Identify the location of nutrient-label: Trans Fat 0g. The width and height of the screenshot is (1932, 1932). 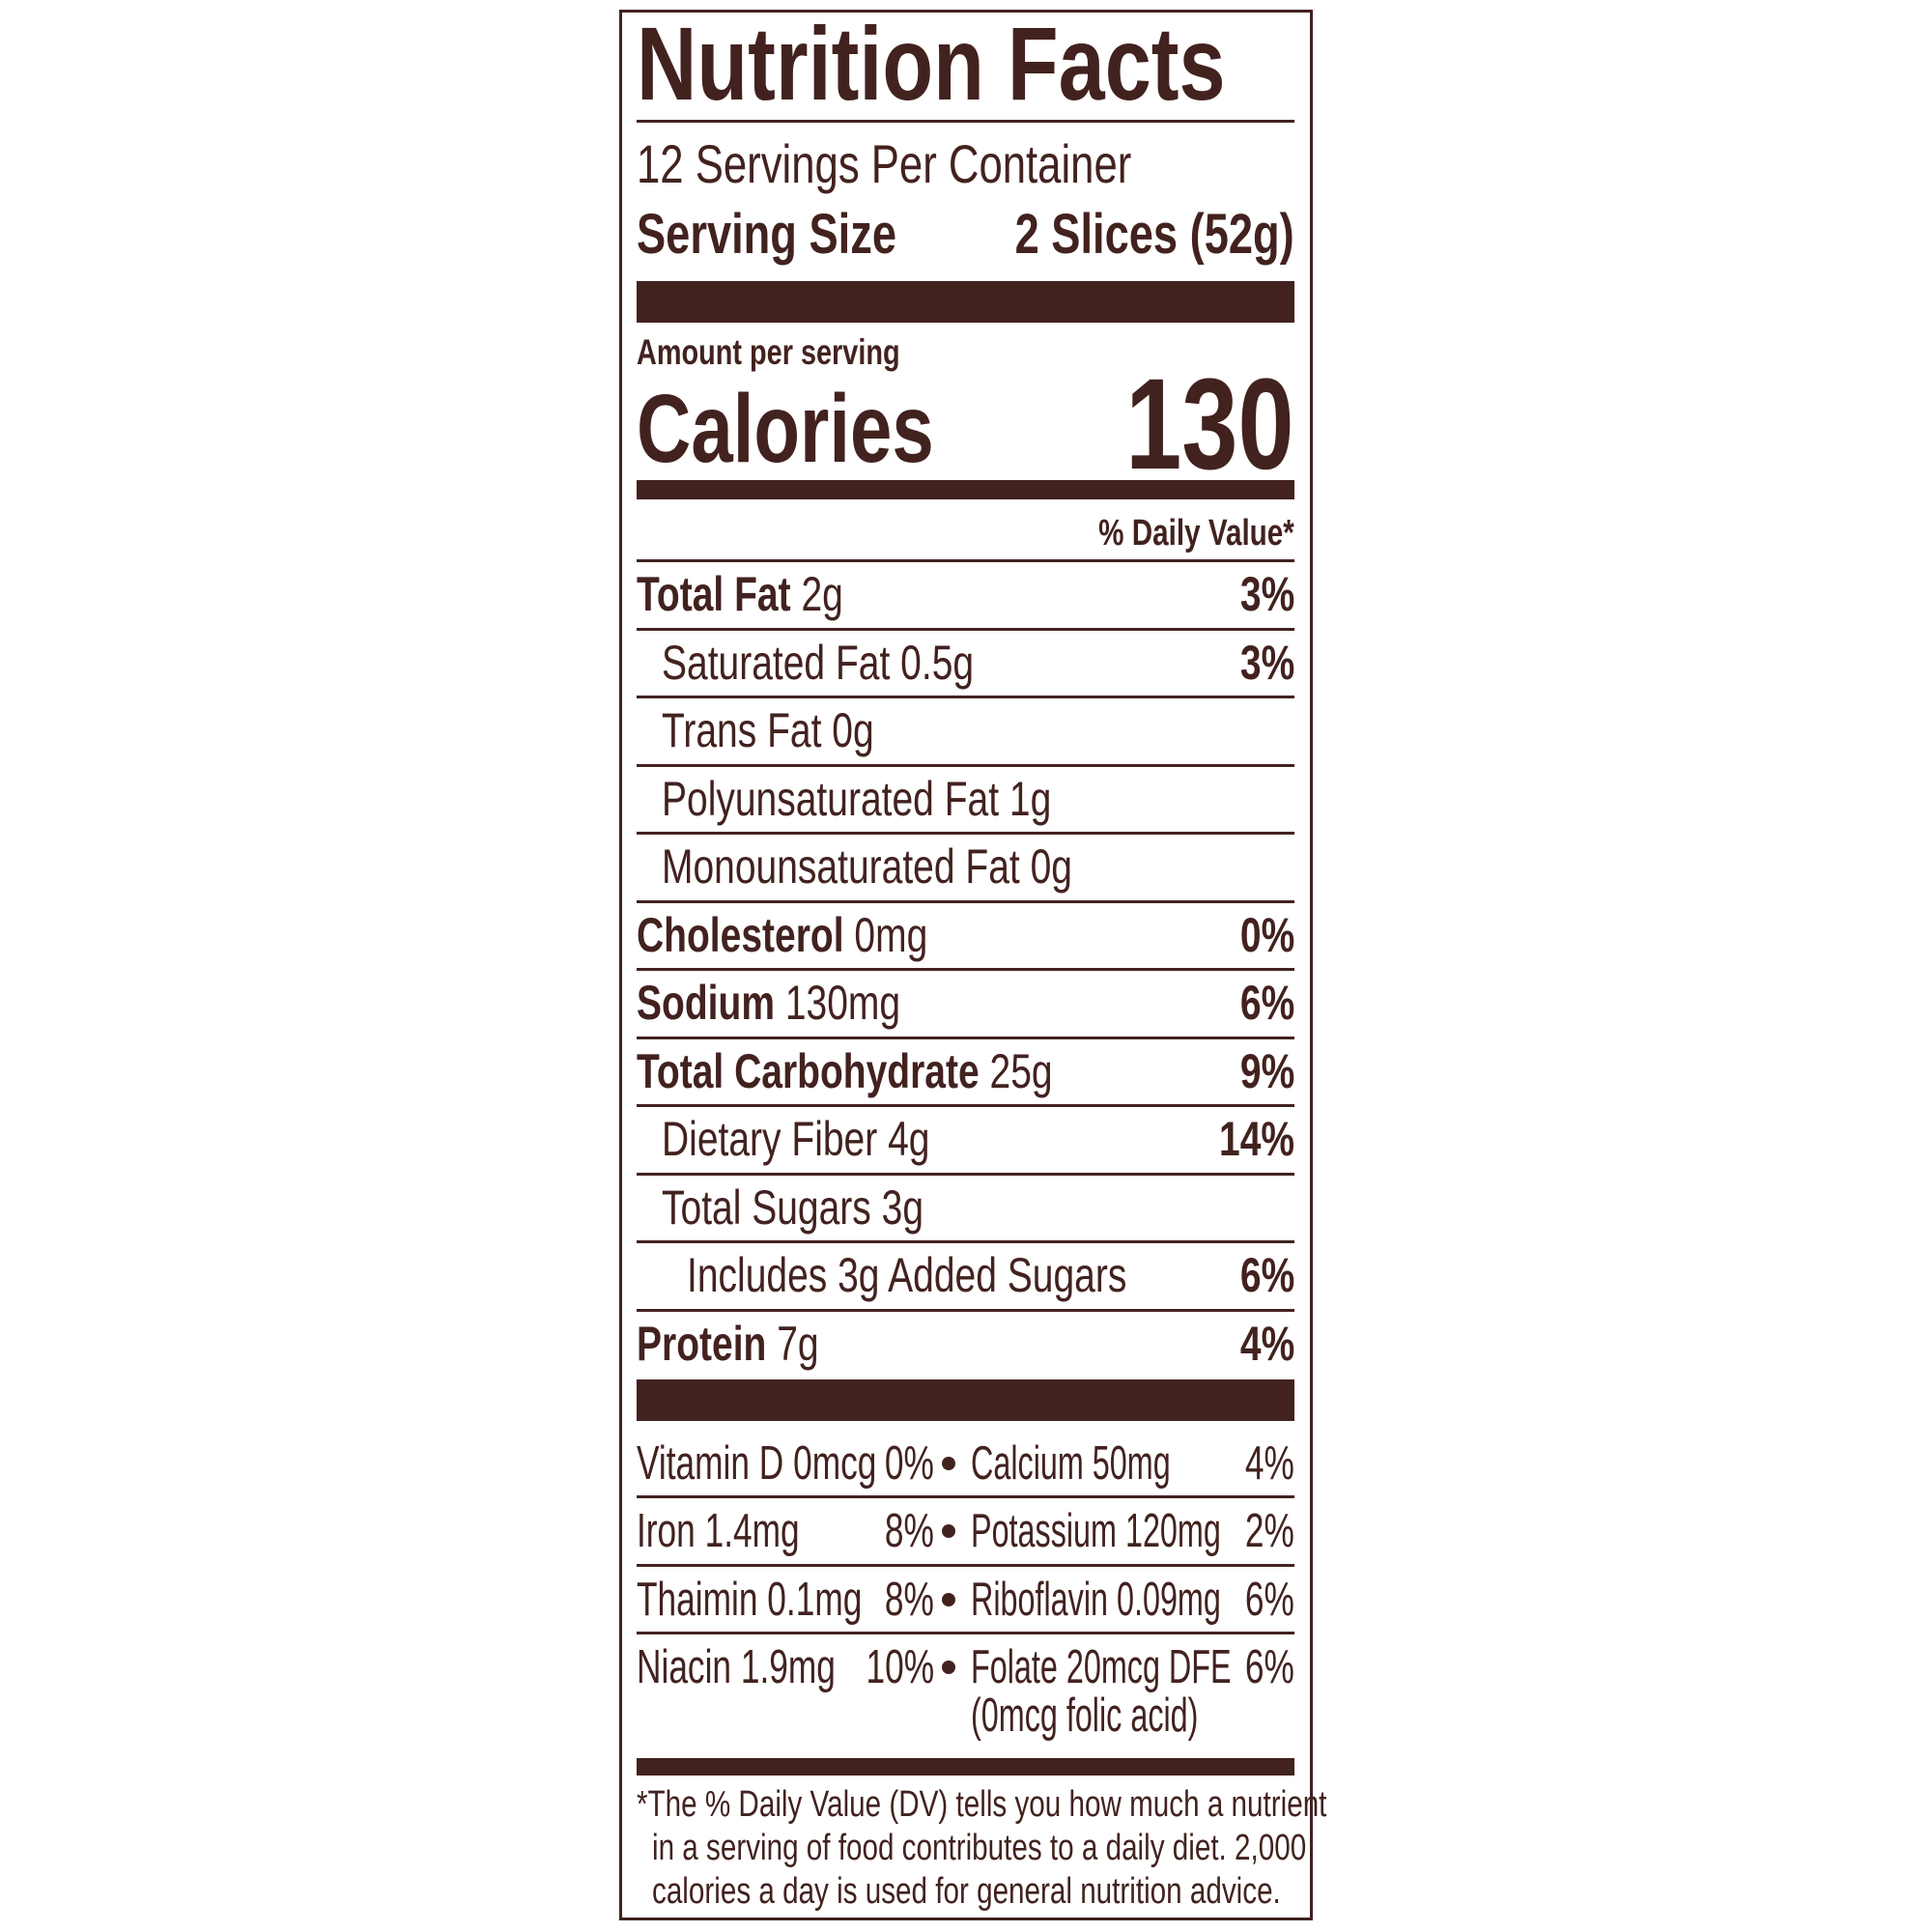
(768, 730).